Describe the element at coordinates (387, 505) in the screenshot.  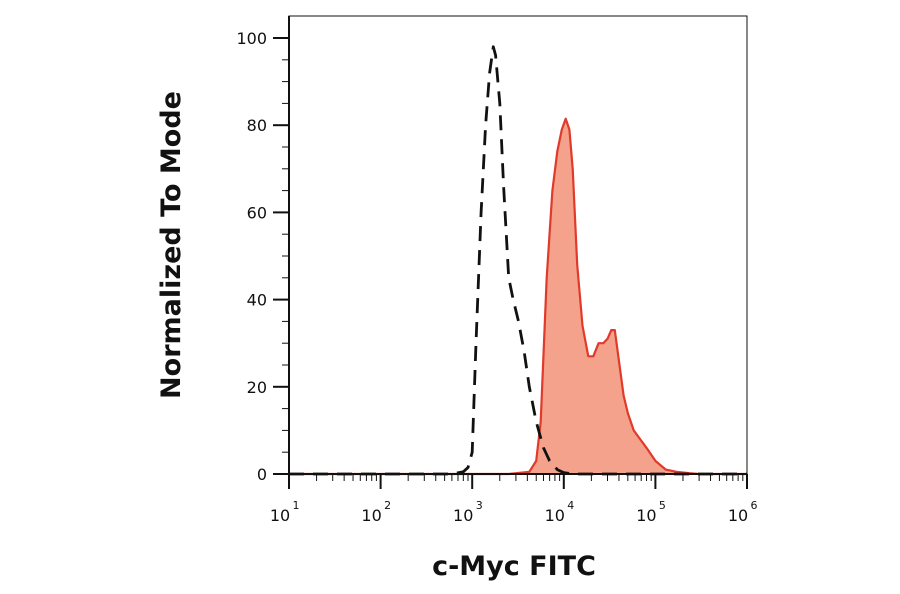
I see `x-tick-exponent: 2` at that location.